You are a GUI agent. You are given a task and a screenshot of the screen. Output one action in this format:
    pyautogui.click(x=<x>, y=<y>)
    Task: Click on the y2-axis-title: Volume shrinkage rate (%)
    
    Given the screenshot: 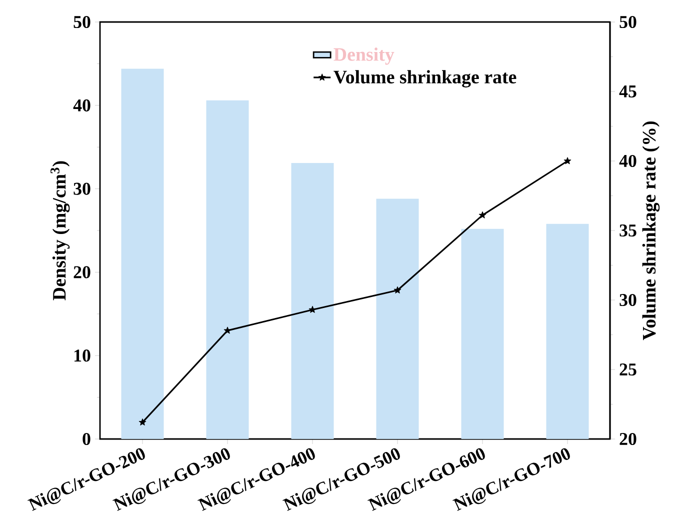 What is the action you would take?
    pyautogui.click(x=651, y=231)
    